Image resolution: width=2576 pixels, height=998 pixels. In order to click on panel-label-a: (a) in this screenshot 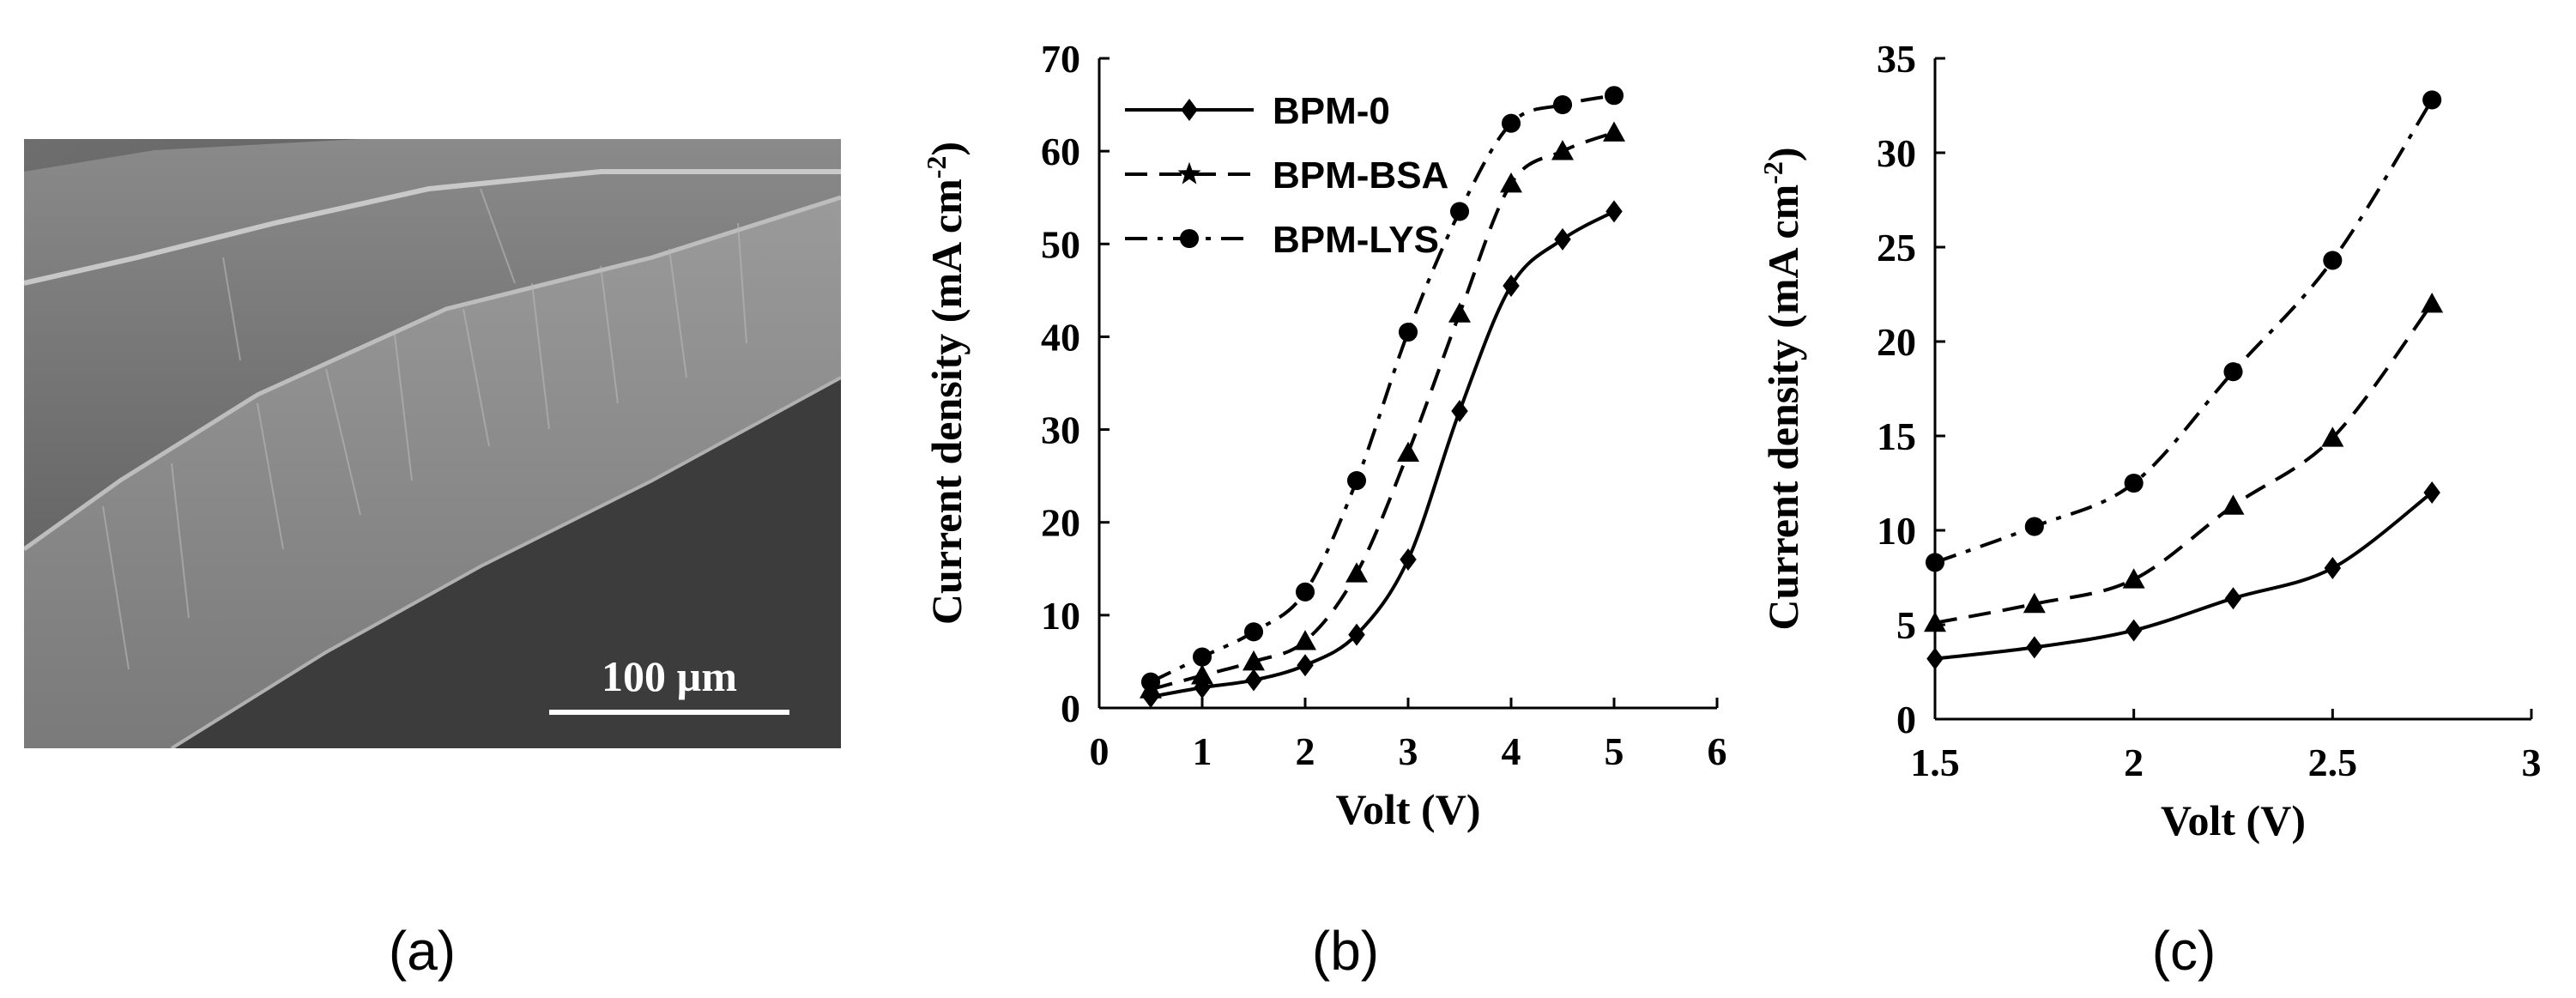, I will do `click(422, 951)`.